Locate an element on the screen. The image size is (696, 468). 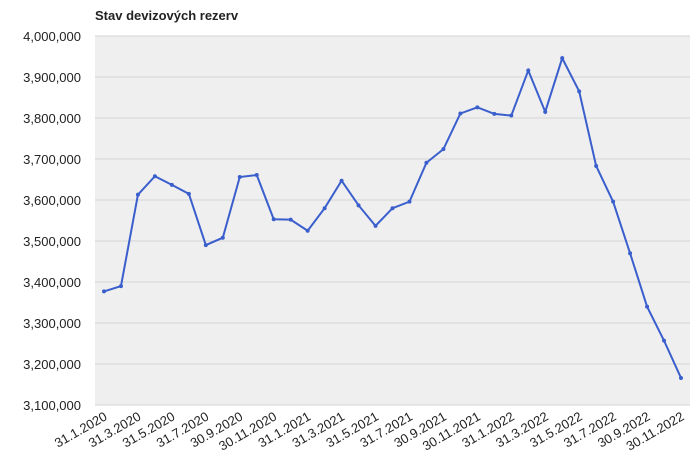
y-tick-label: 3,700,000 is located at coordinates (52, 159).